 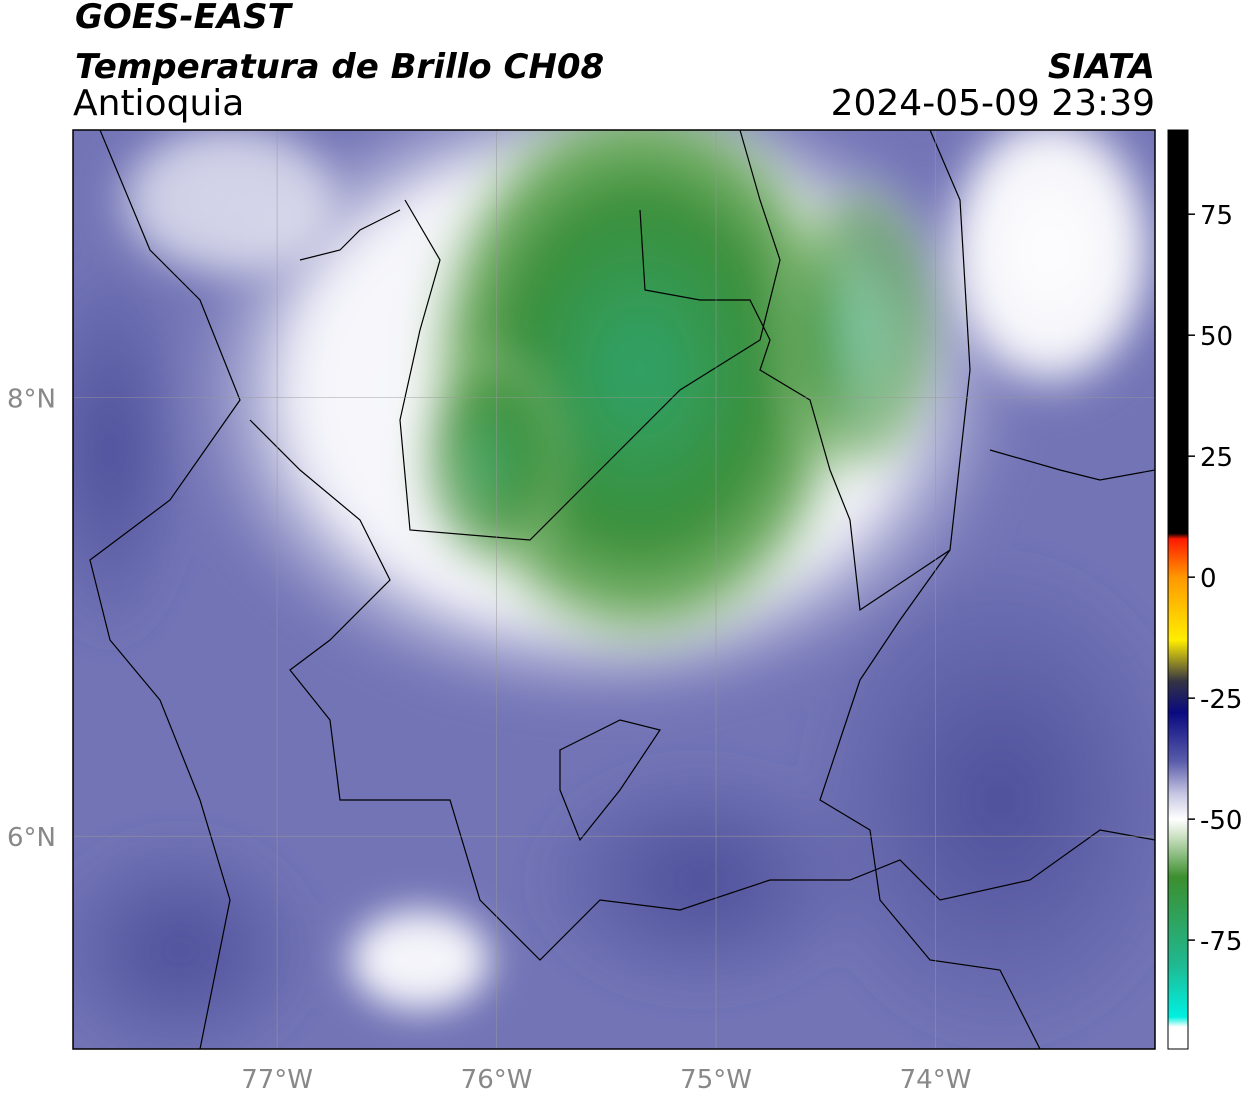 What do you see at coordinates (497, 1080) in the screenshot?
I see `lon-tick-label: 76°W` at bounding box center [497, 1080].